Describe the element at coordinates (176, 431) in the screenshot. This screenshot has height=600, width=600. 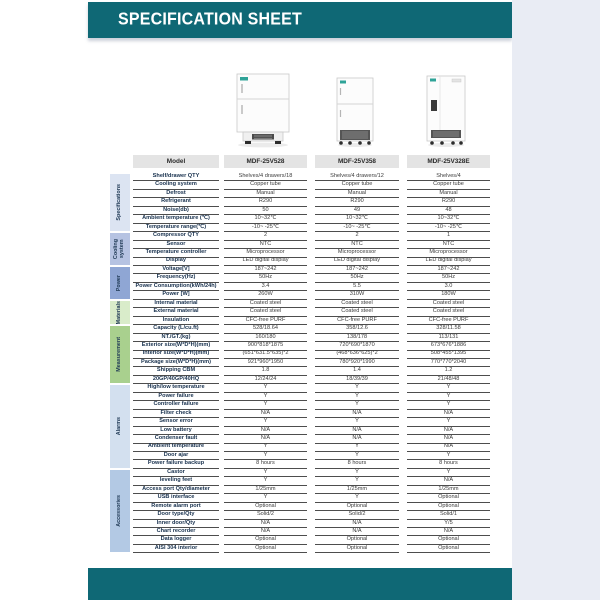
I see `row-label: Low battery` at that location.